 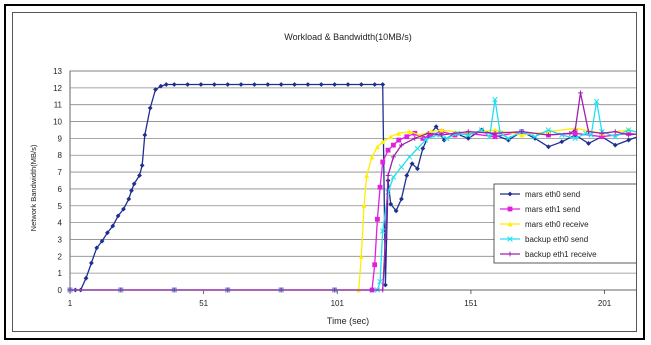 I want to click on legend-item: backup eth1 receive, so click(x=548, y=254).